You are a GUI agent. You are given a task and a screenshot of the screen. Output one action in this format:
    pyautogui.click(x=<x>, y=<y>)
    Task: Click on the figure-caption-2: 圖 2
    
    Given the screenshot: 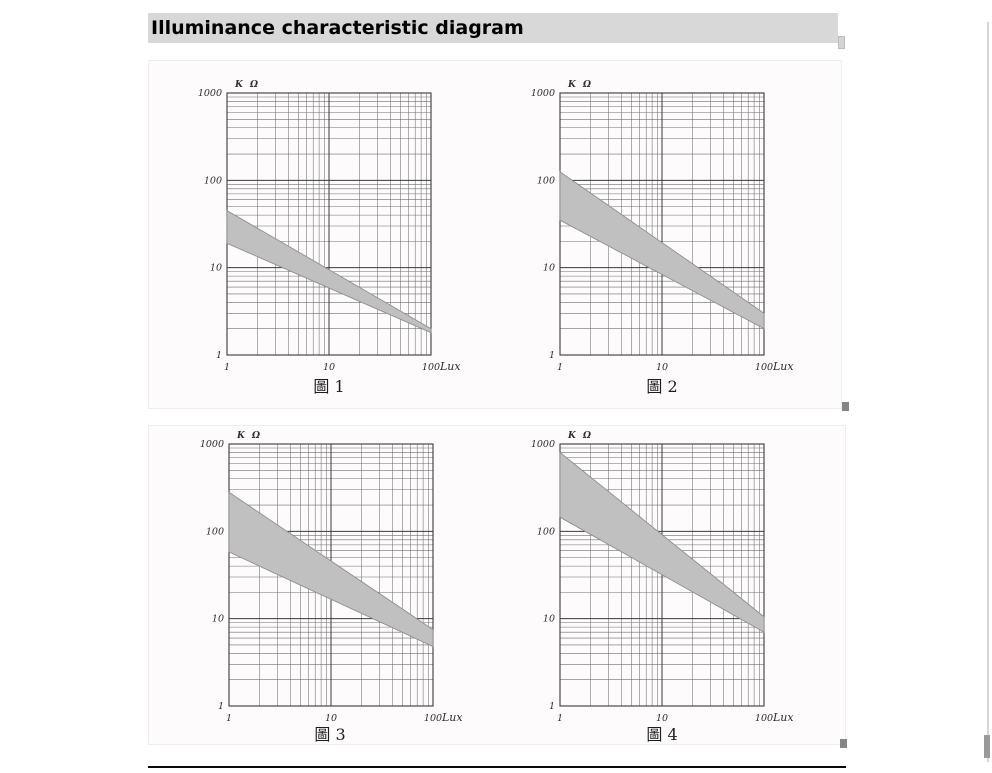 What is the action you would take?
    pyautogui.click(x=662, y=386)
    